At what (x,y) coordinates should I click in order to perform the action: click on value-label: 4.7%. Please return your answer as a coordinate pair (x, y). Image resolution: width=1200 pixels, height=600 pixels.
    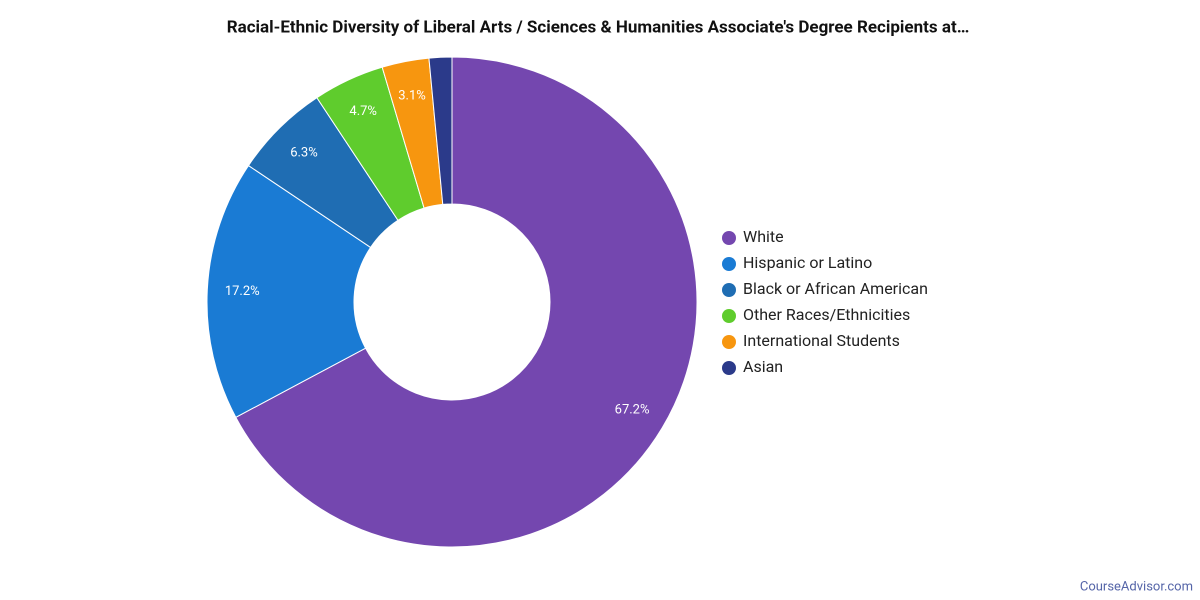
    Looking at the image, I should click on (363, 111).